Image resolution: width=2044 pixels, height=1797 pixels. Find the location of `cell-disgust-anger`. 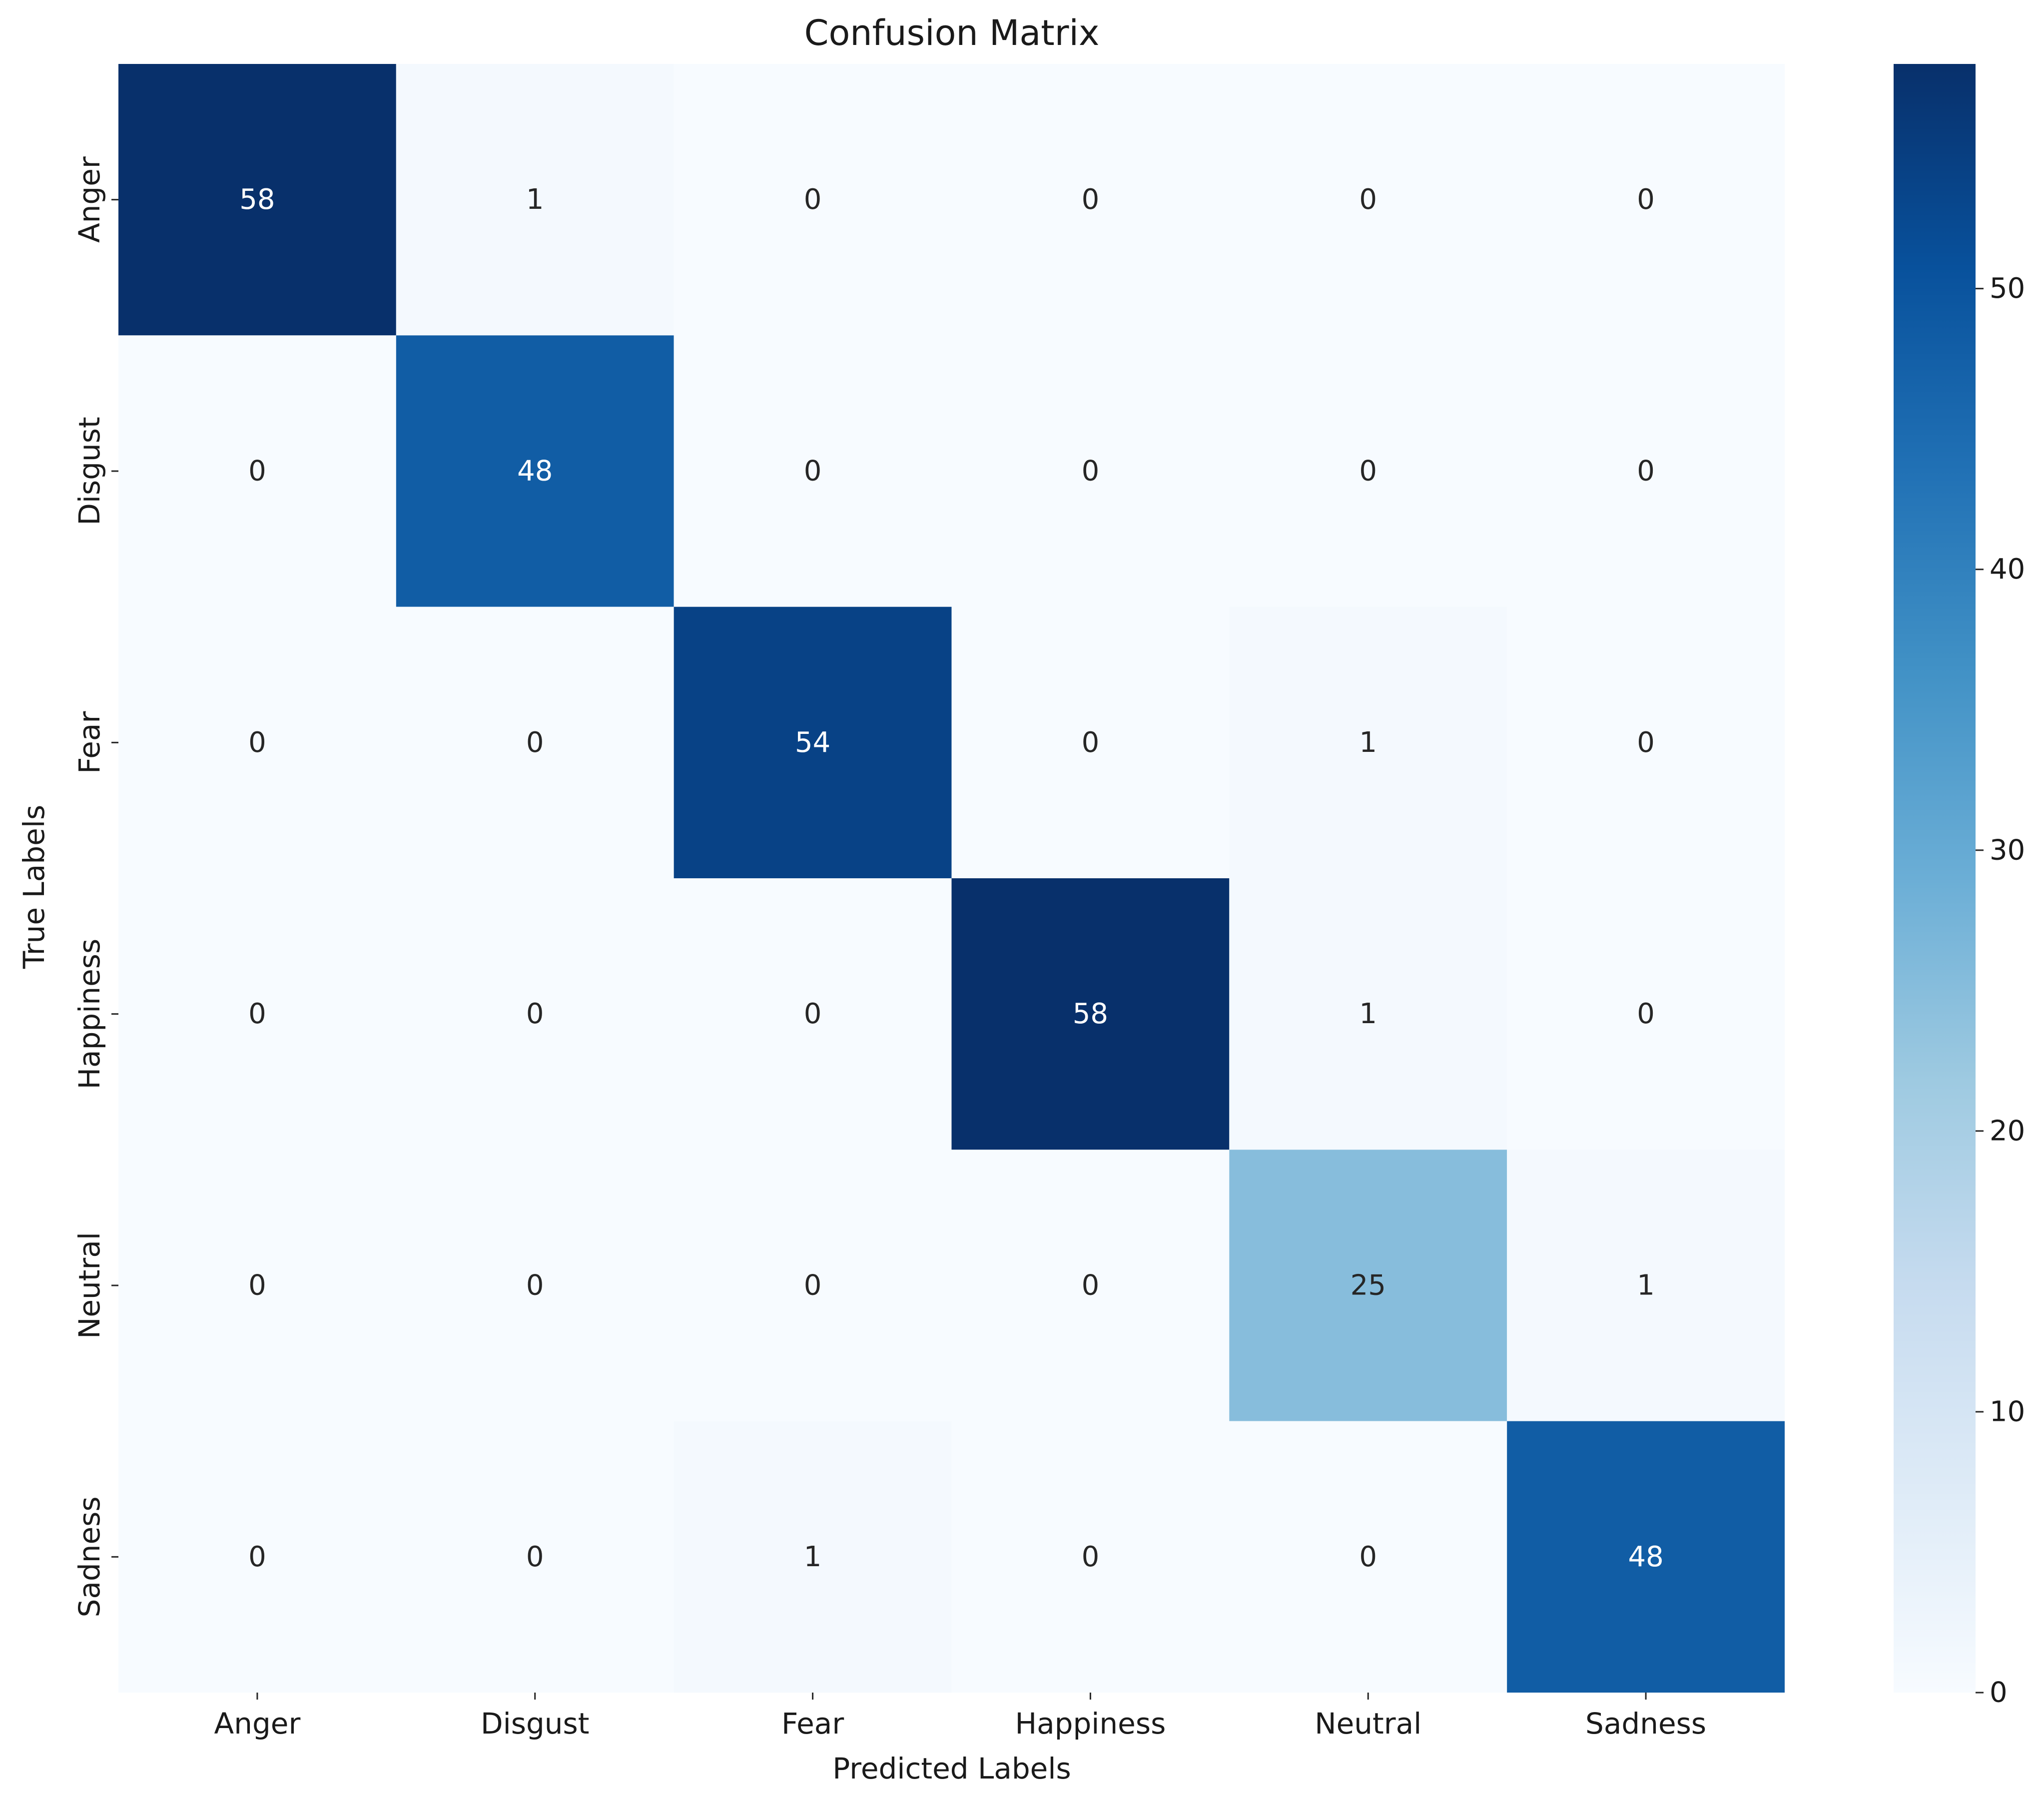

cell-disgust-anger is located at coordinates (257, 471).